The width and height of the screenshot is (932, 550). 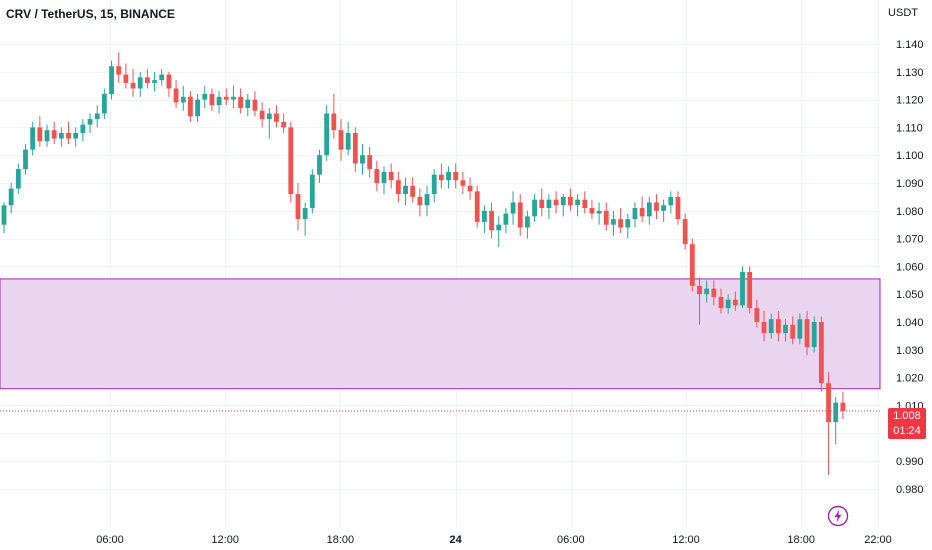 I want to click on y-tick-label: 0.990, so click(x=910, y=462).